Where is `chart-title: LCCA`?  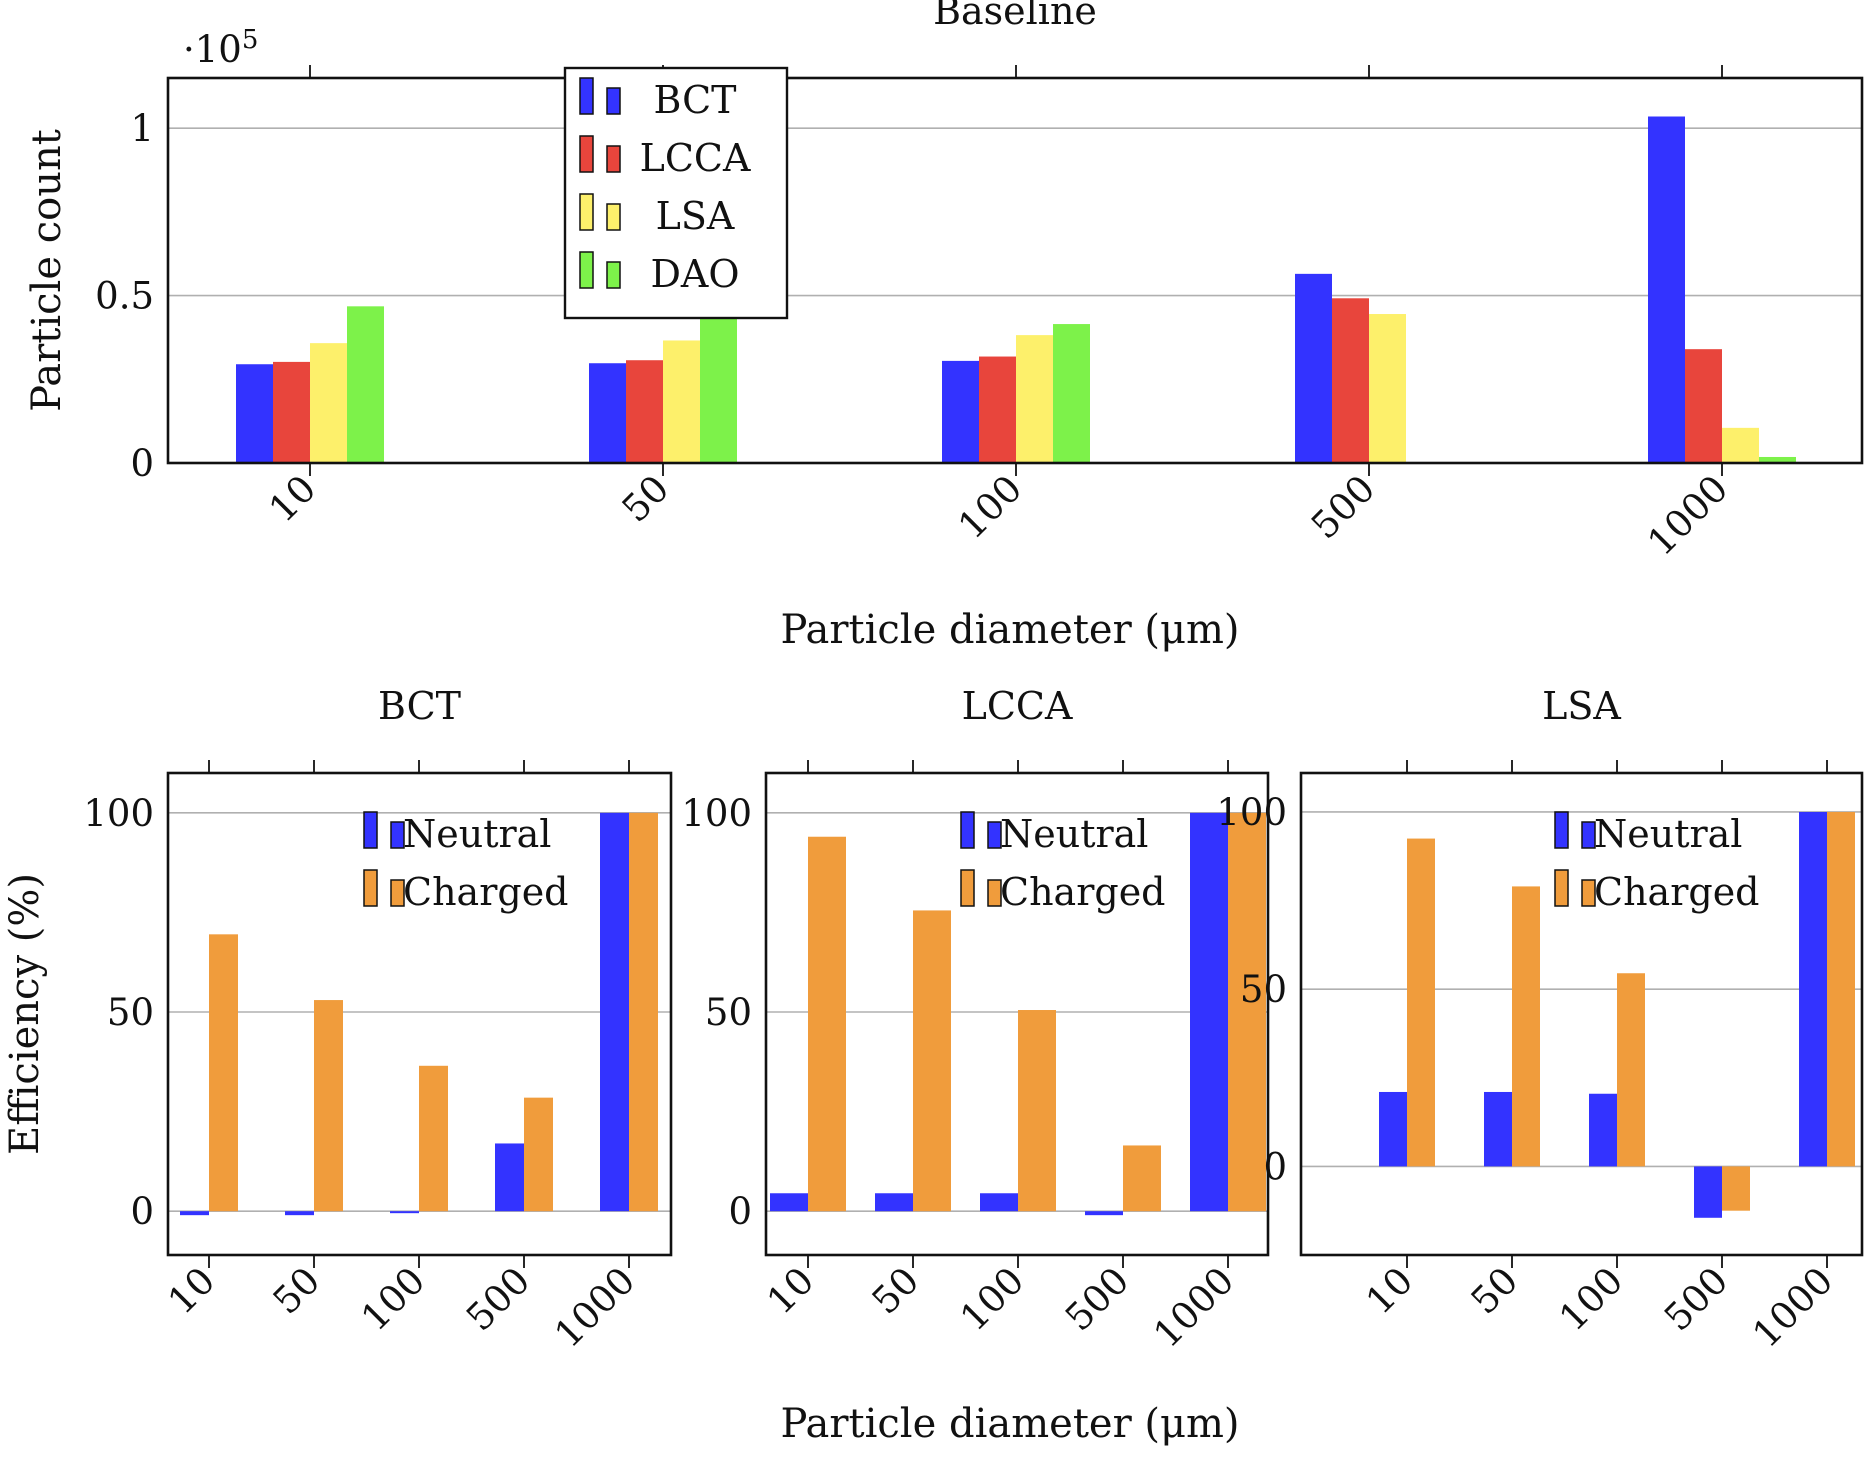 chart-title: LCCA is located at coordinates (1017, 706).